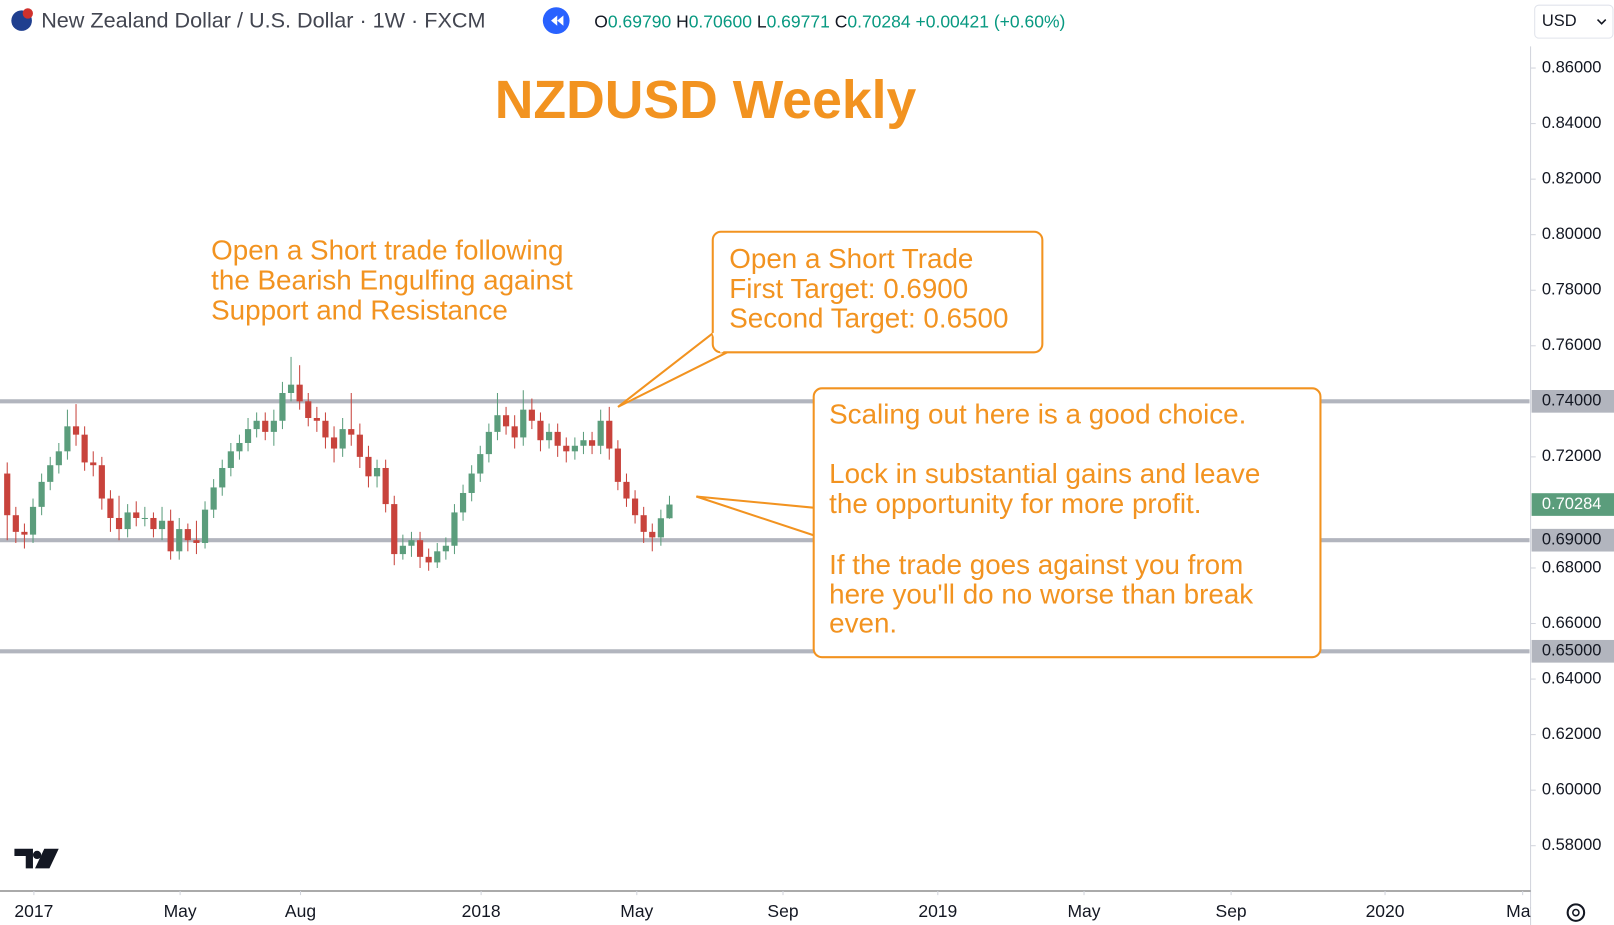  Describe the element at coordinates (863, 623) in the screenshot. I see `callout-text: even.` at that location.